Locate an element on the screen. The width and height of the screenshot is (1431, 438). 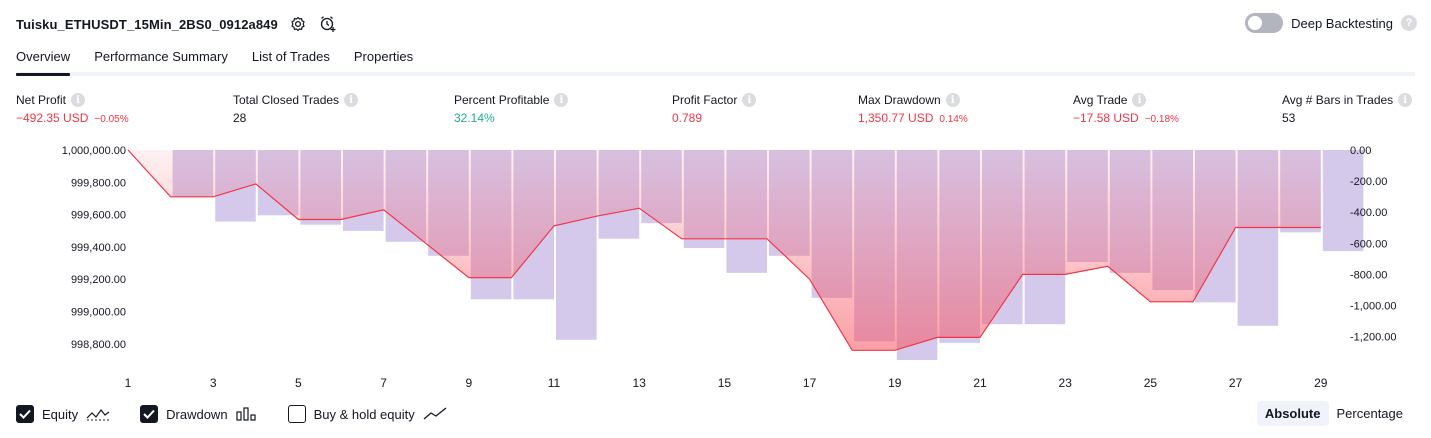
stat-avg-trade: Avg Trade i −17.58 USD −0.18% is located at coordinates (1126, 109).